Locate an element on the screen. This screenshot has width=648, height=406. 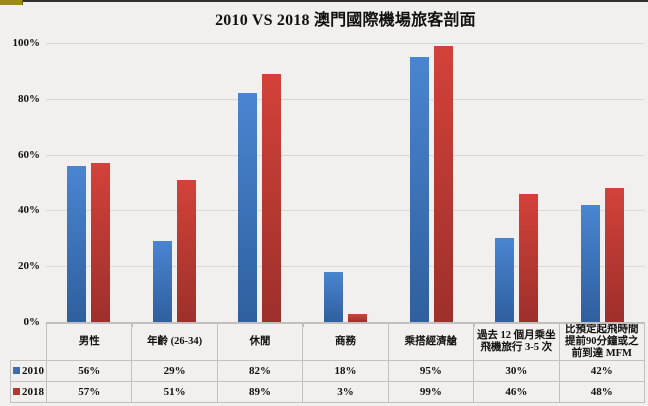
value-cell-2018-0: 57% is located at coordinates (89, 392).